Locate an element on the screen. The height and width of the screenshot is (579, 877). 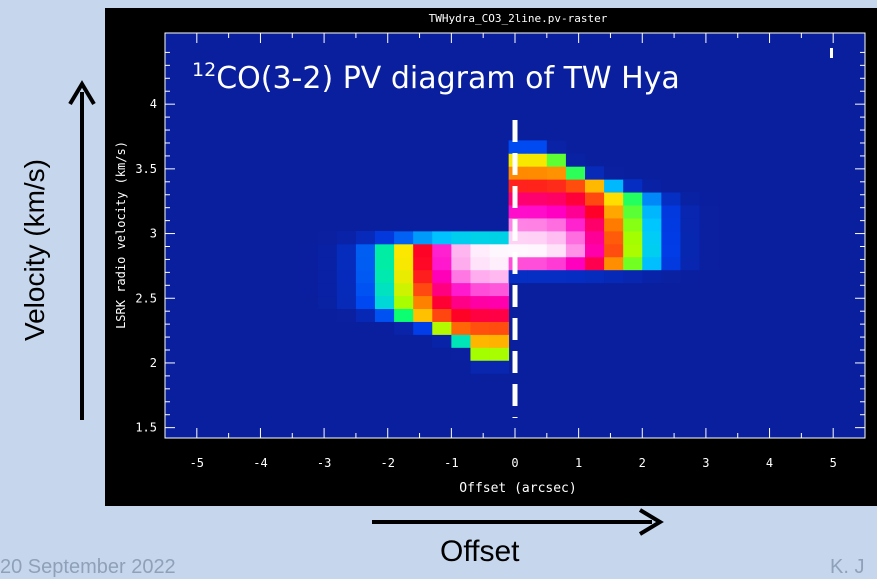
slide-date: 20 September 2022 is located at coordinates (88, 567).